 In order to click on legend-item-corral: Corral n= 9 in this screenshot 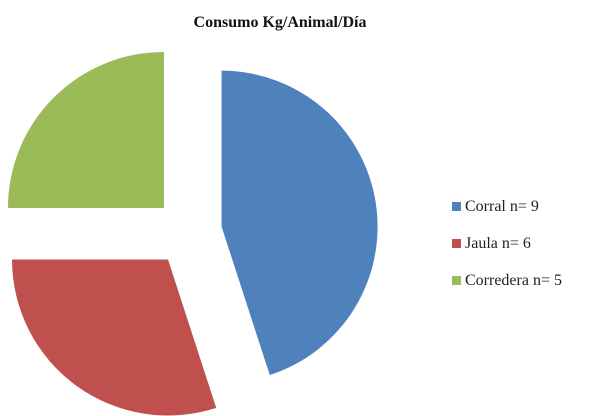, I will do `click(507, 206)`.